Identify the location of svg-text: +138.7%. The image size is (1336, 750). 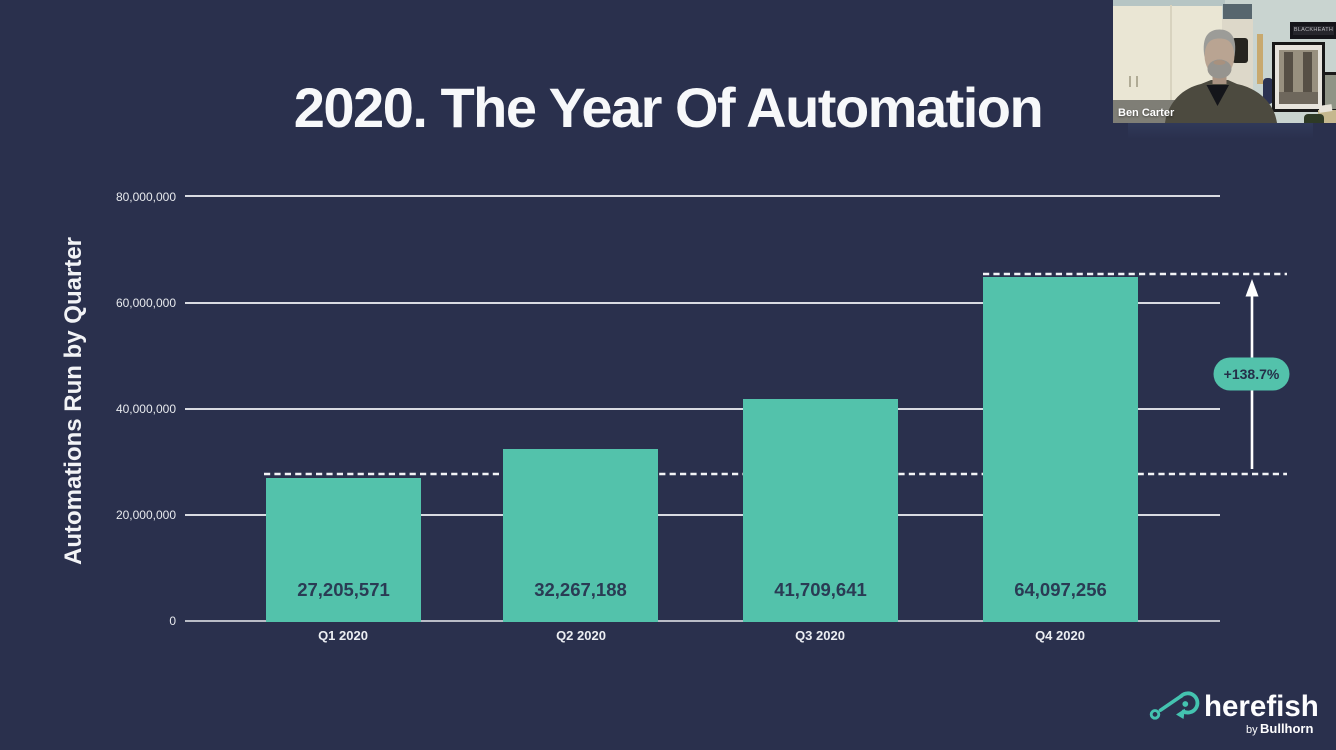
(1252, 374).